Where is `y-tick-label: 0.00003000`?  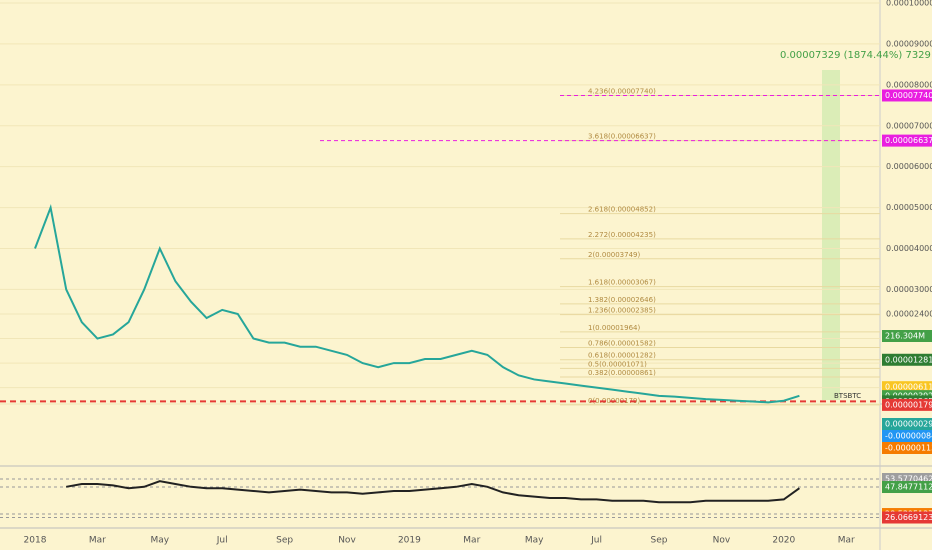 y-tick-label: 0.00003000 is located at coordinates (909, 289).